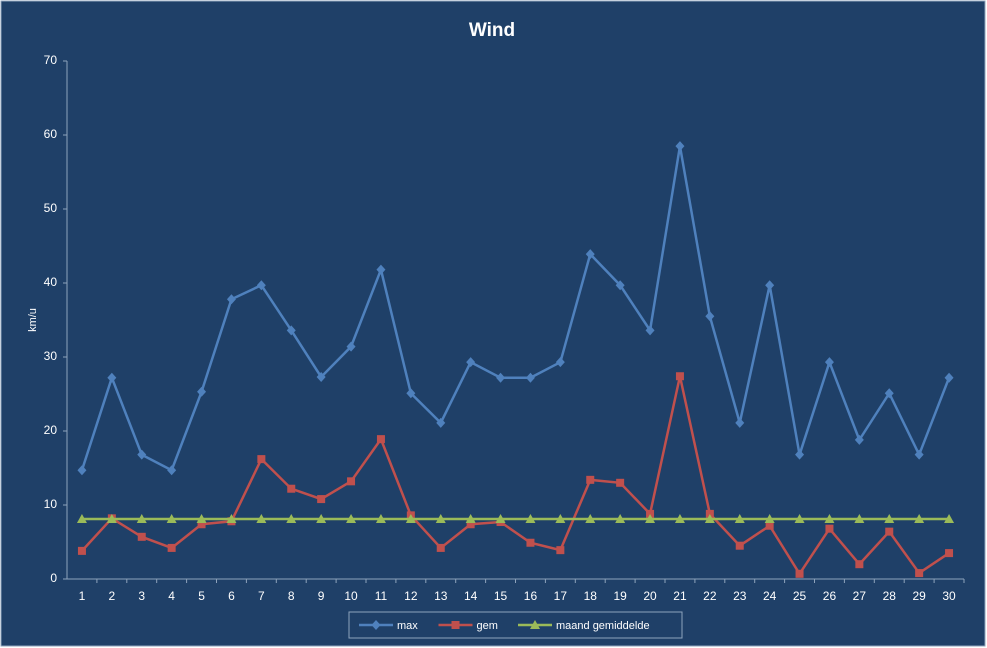  Describe the element at coordinates (830, 596) in the screenshot. I see `x-tick-label: 26` at that location.